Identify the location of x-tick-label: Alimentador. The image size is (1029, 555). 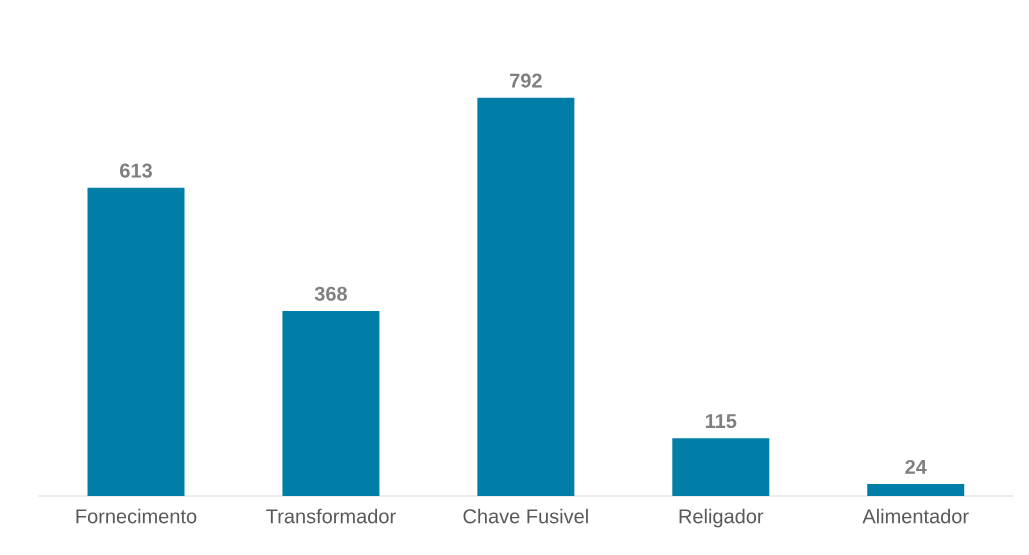
(915, 516).